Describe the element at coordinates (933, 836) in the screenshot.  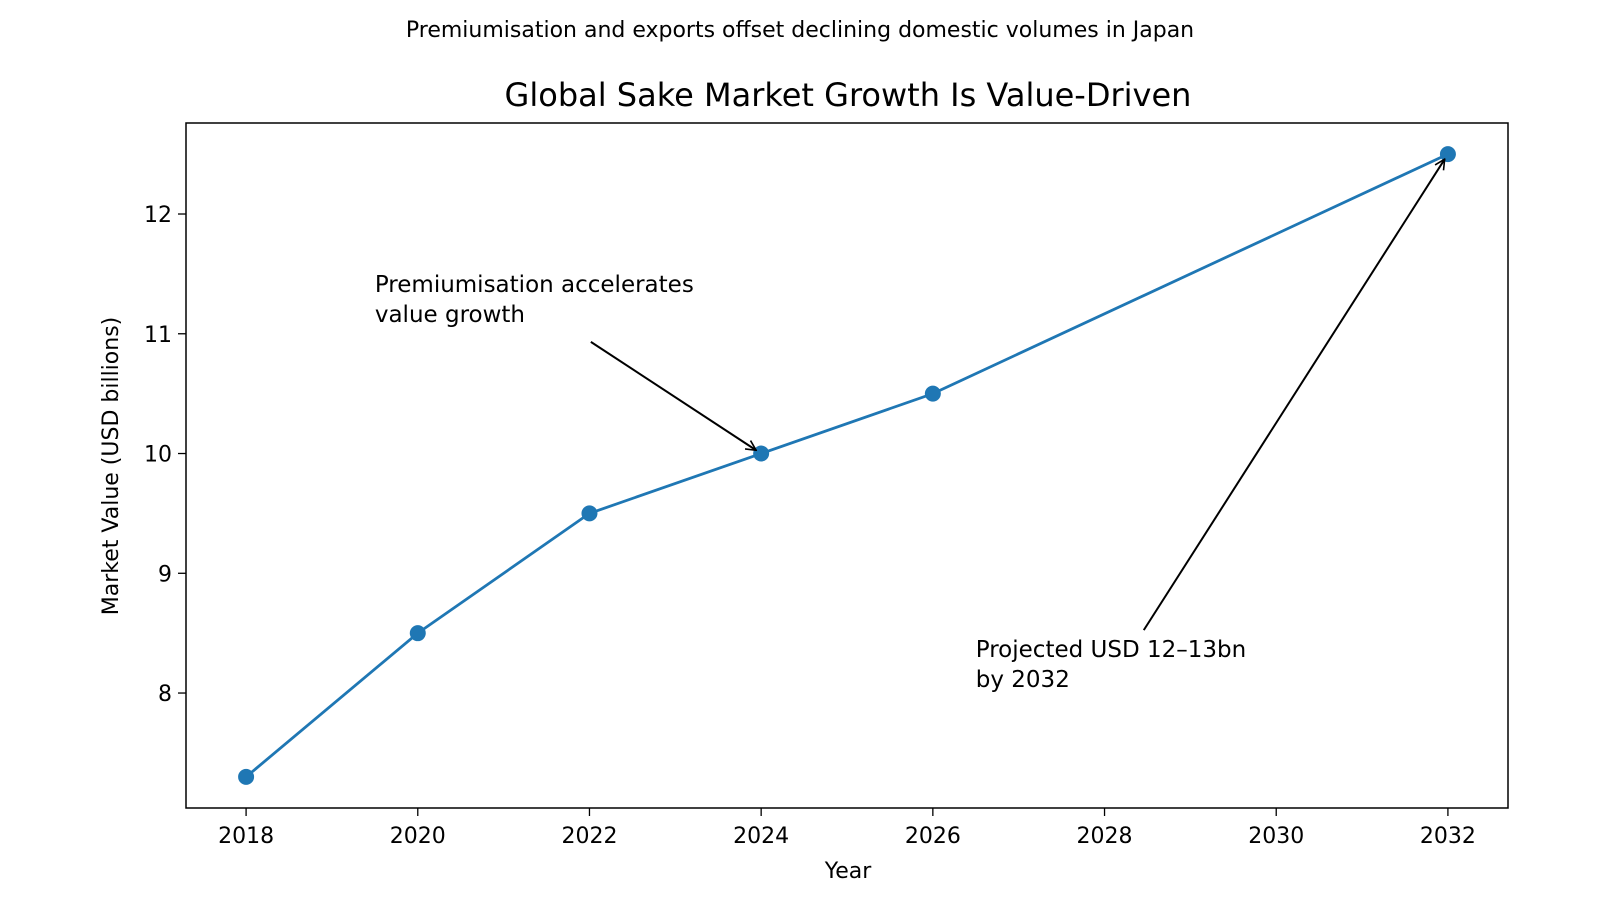
I see `x-tick-label: 2026` at that location.